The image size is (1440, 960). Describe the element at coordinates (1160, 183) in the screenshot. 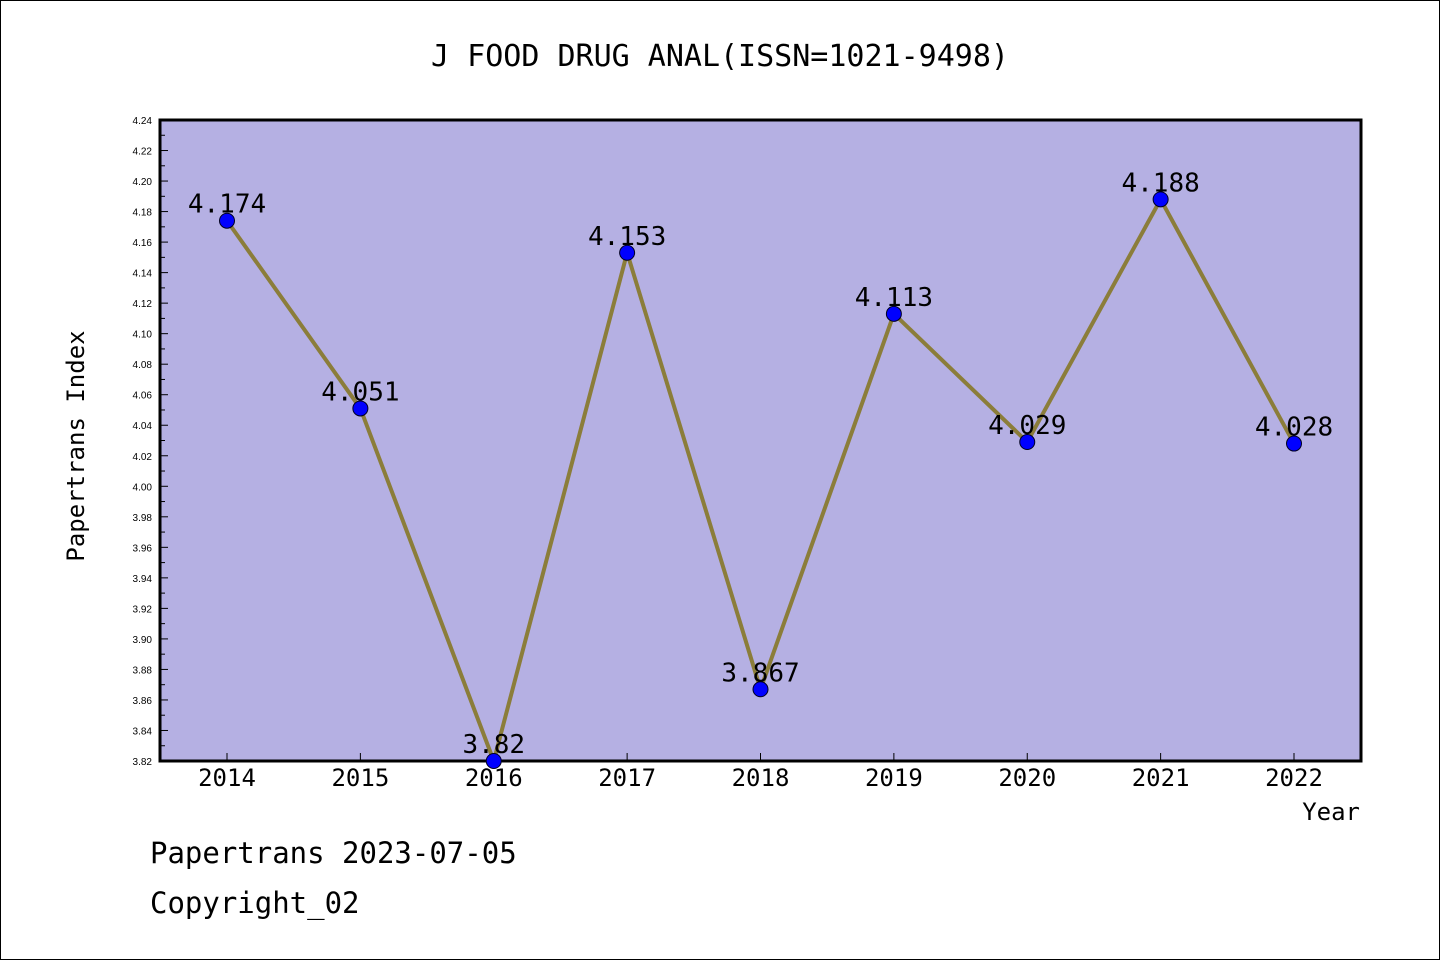

I see `data-label: 4.188` at that location.